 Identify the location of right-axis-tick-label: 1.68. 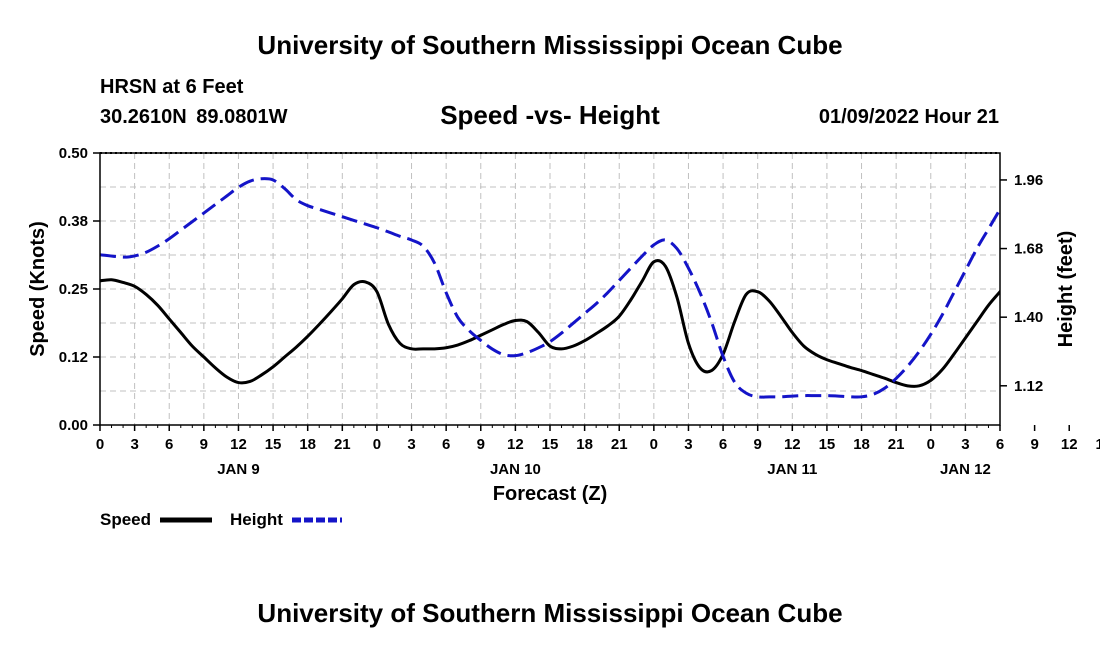
(1028, 249).